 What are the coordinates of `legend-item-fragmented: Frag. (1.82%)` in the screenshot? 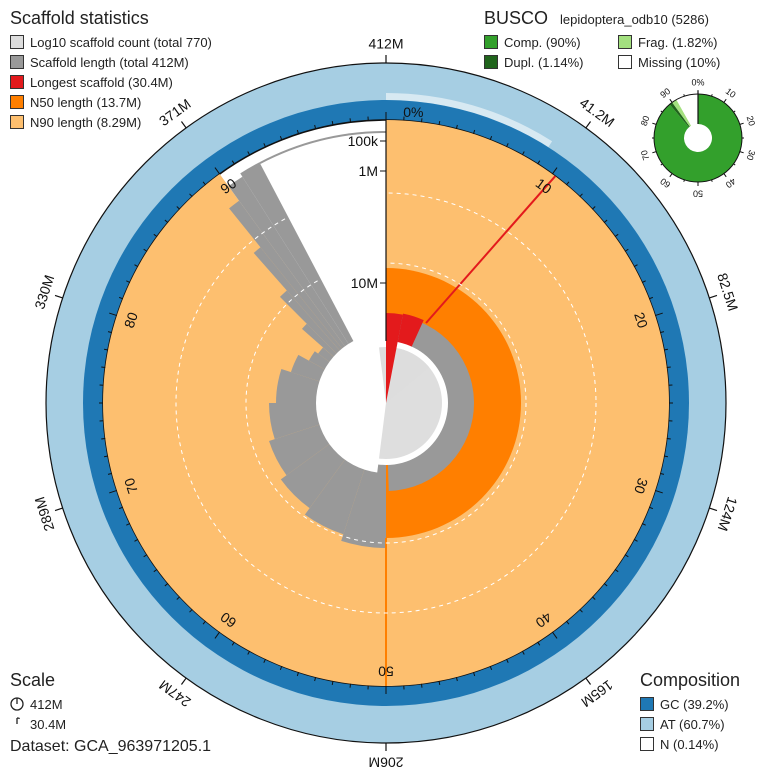 It's located at (678, 42).